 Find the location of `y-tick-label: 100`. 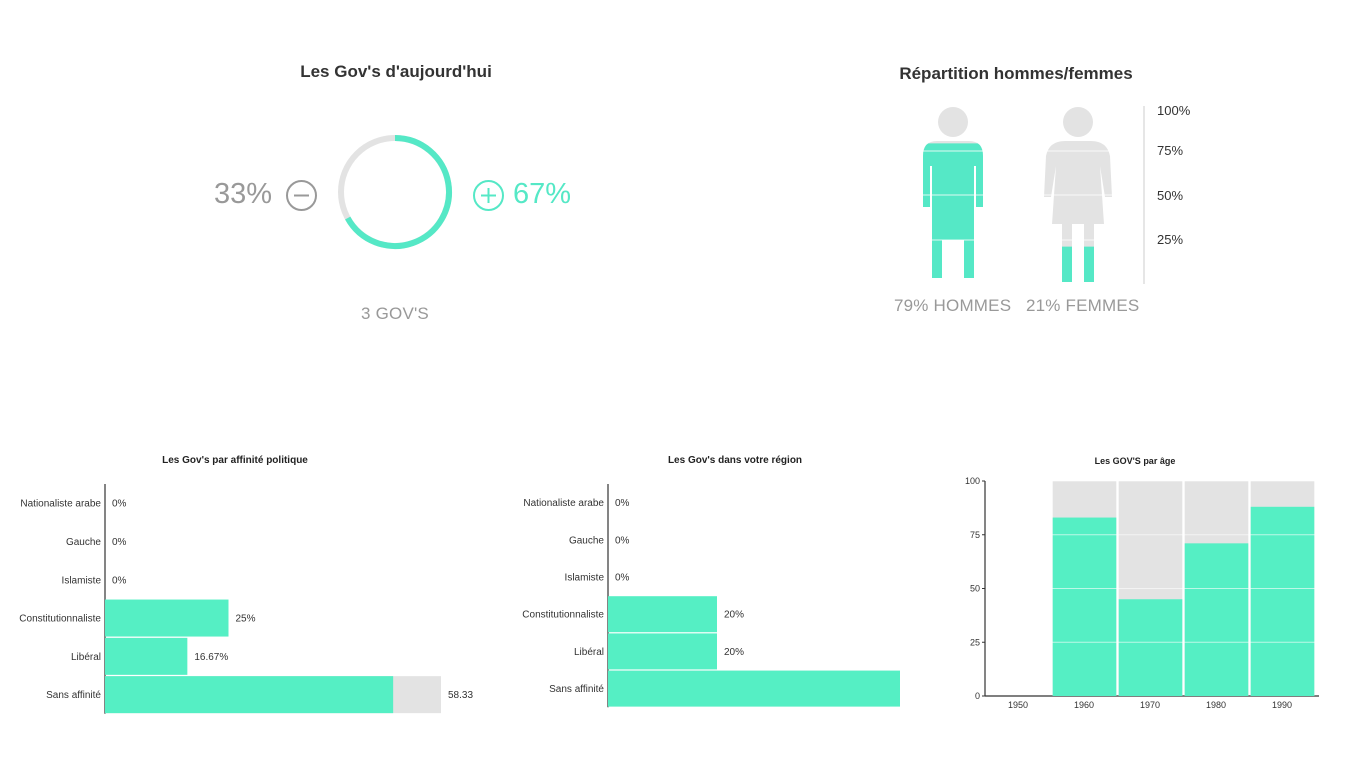

y-tick-label: 100 is located at coordinates (972, 481).